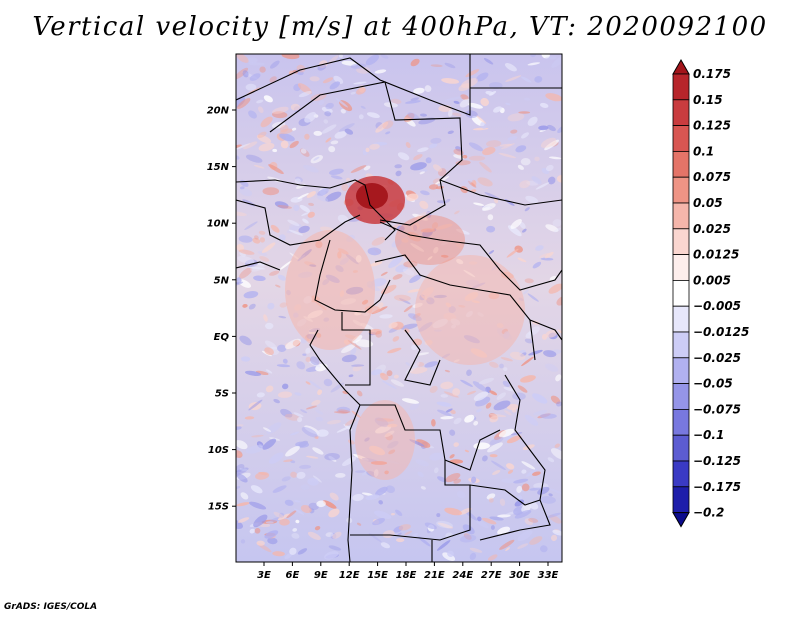  Describe the element at coordinates (51, 607) in the screenshot. I see `grads-credit: GrADS: IGES/COLA` at that location.